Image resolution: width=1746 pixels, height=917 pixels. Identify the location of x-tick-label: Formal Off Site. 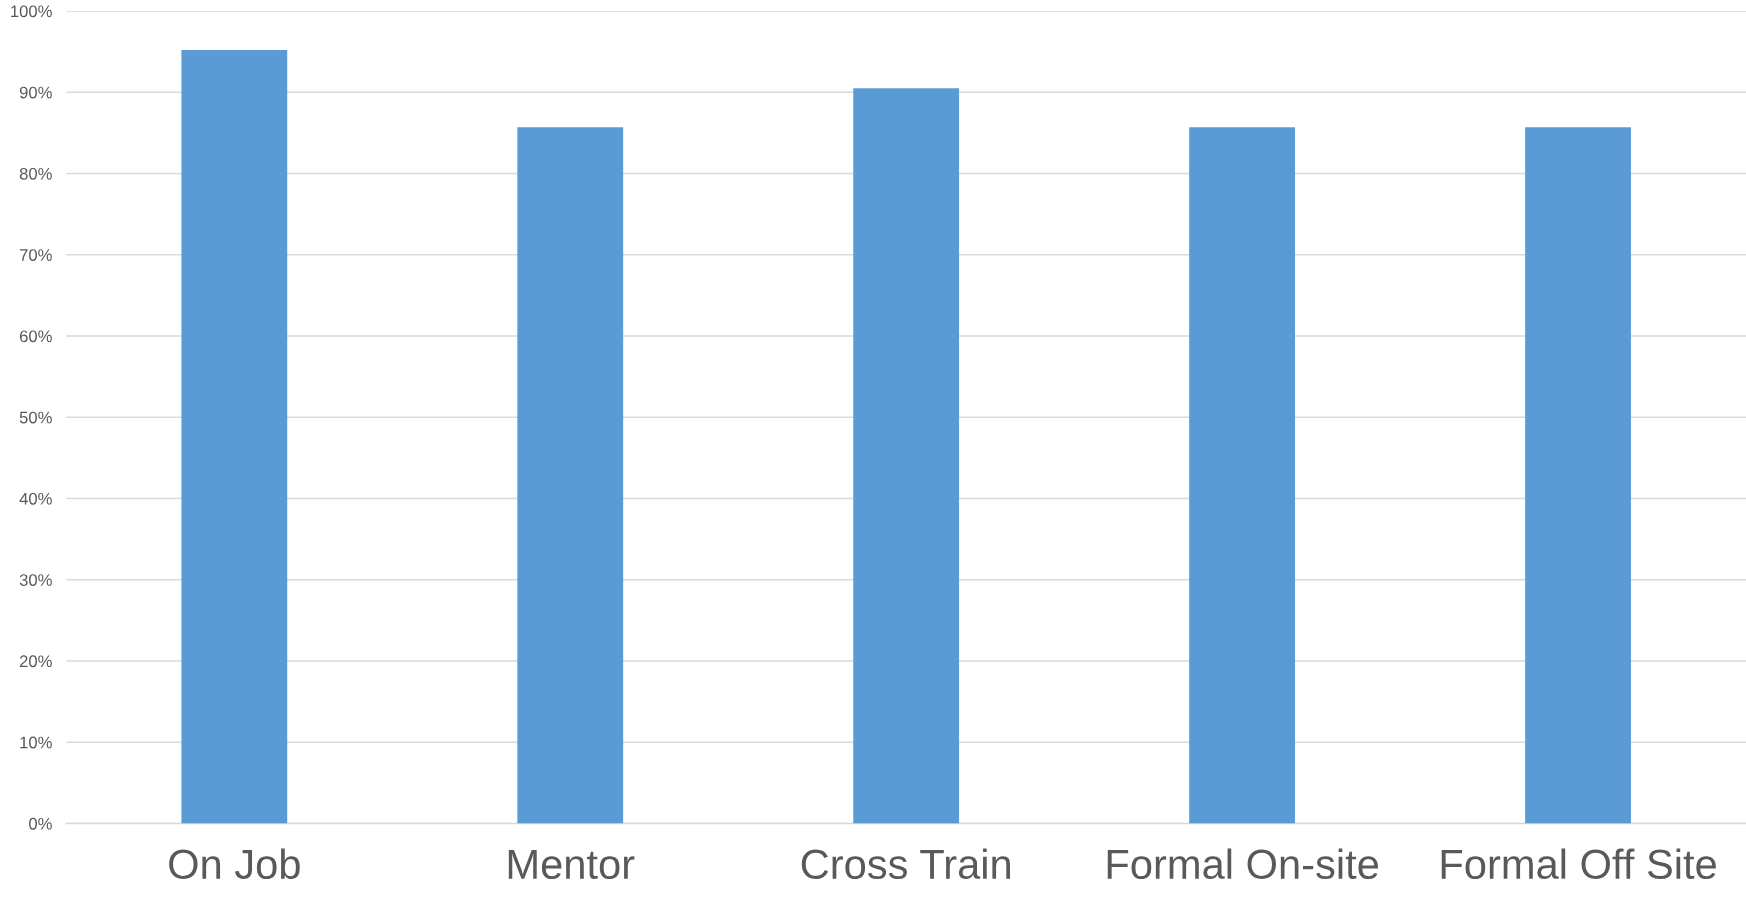
(1578, 864).